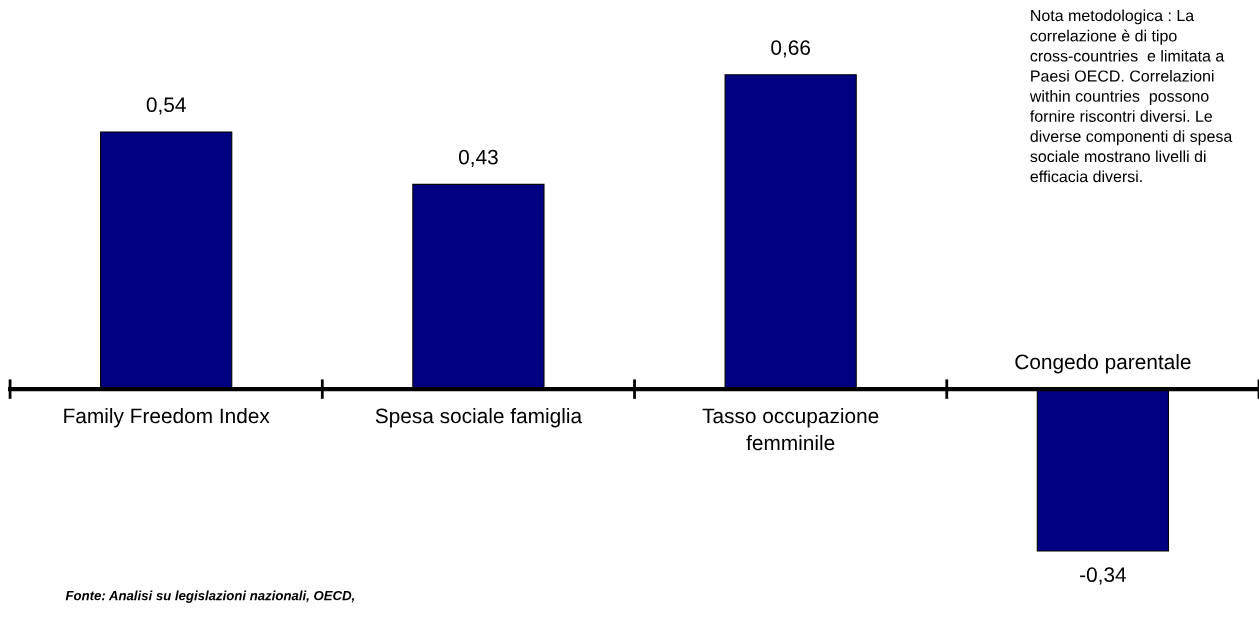  Describe the element at coordinates (790, 429) in the screenshot. I see `x-tick-label: Tasso occupazione femminile` at that location.